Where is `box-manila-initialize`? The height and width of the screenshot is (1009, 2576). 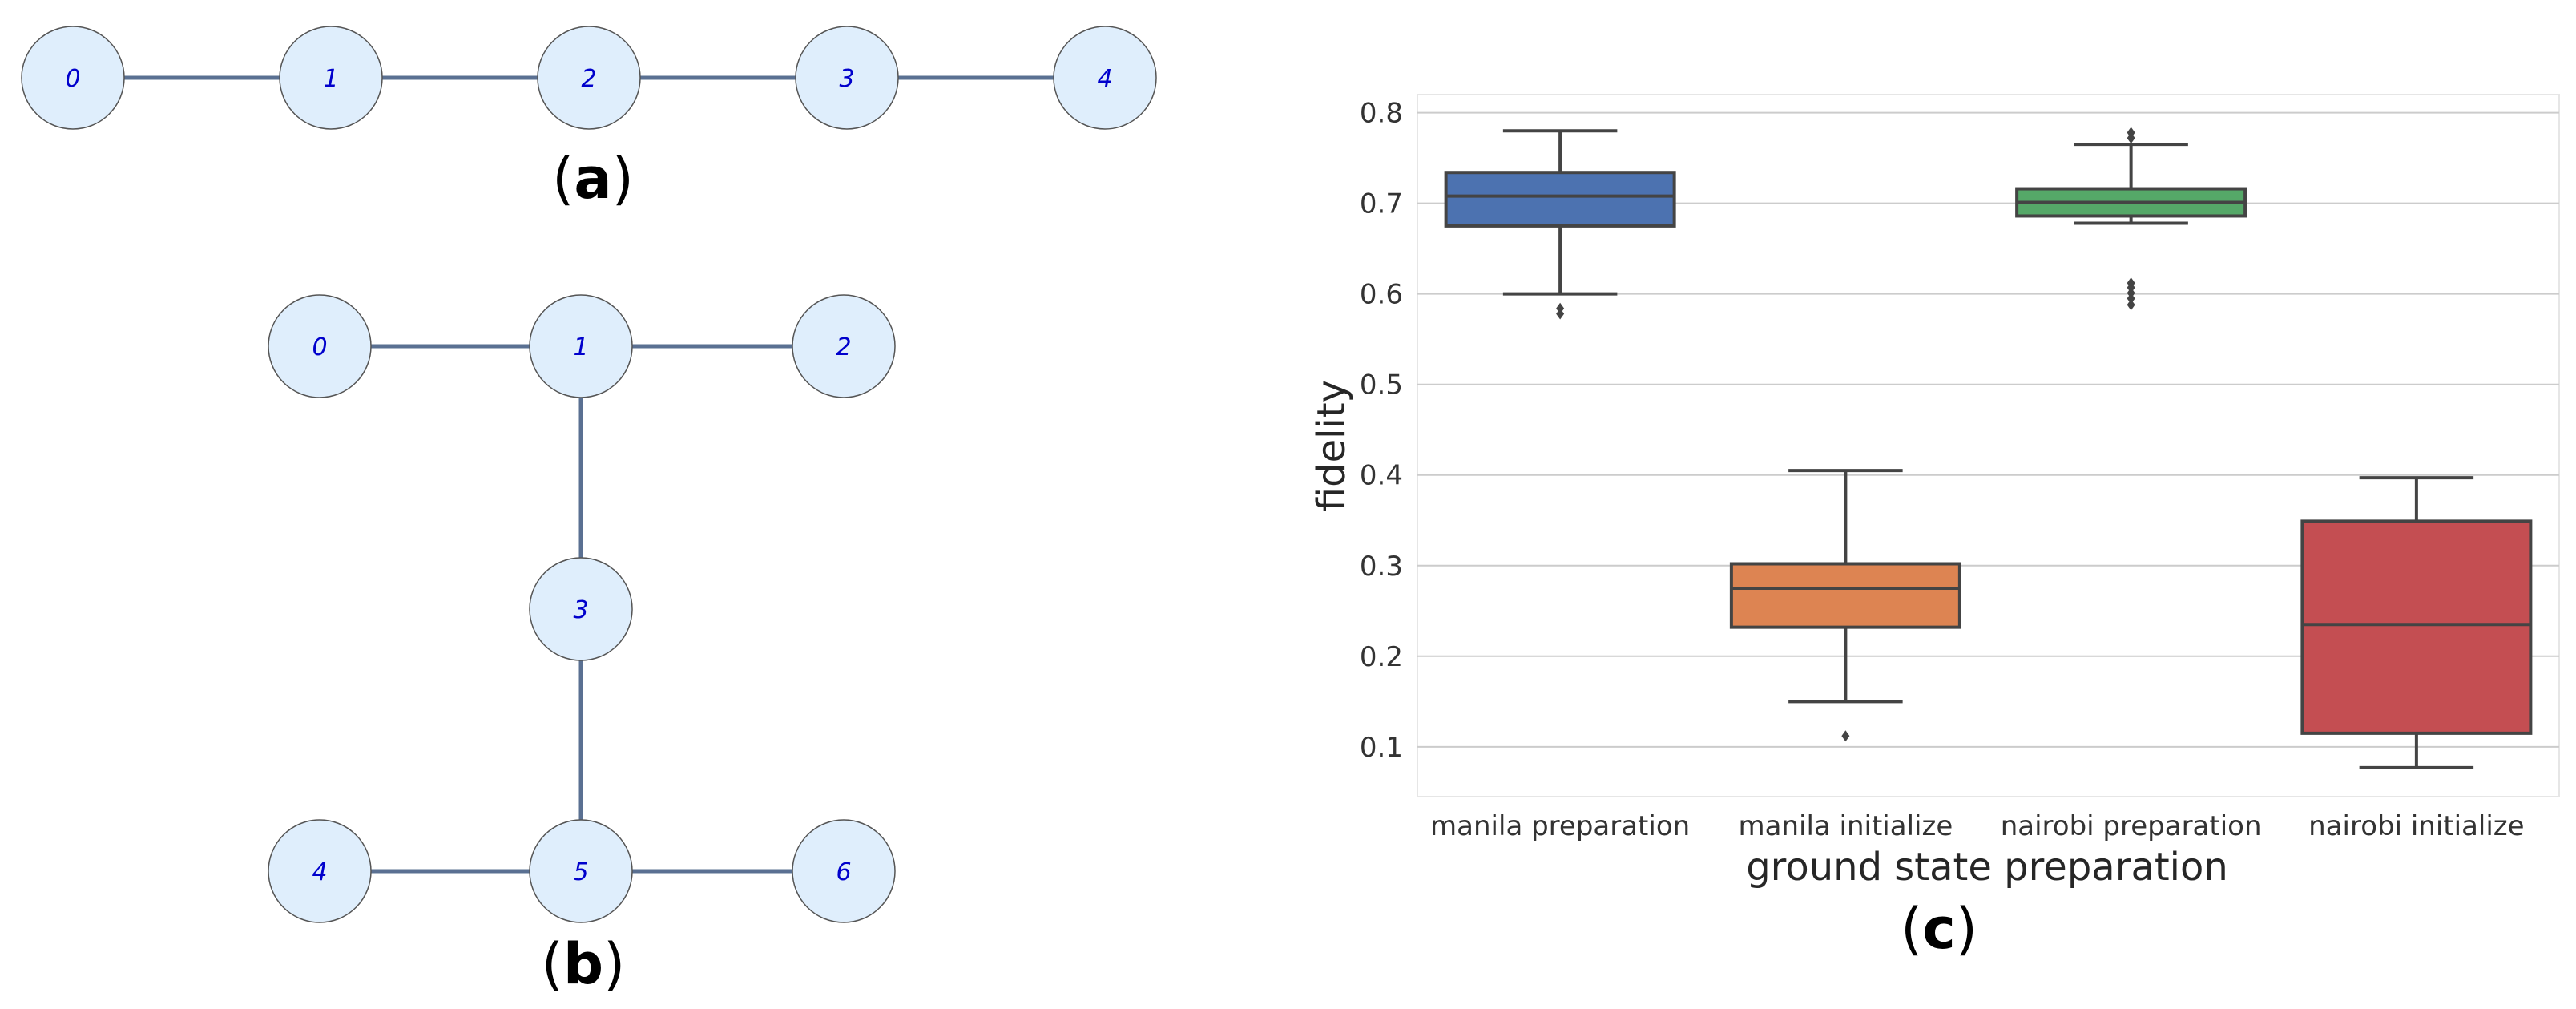
box-manila-initialize is located at coordinates (1845, 606).